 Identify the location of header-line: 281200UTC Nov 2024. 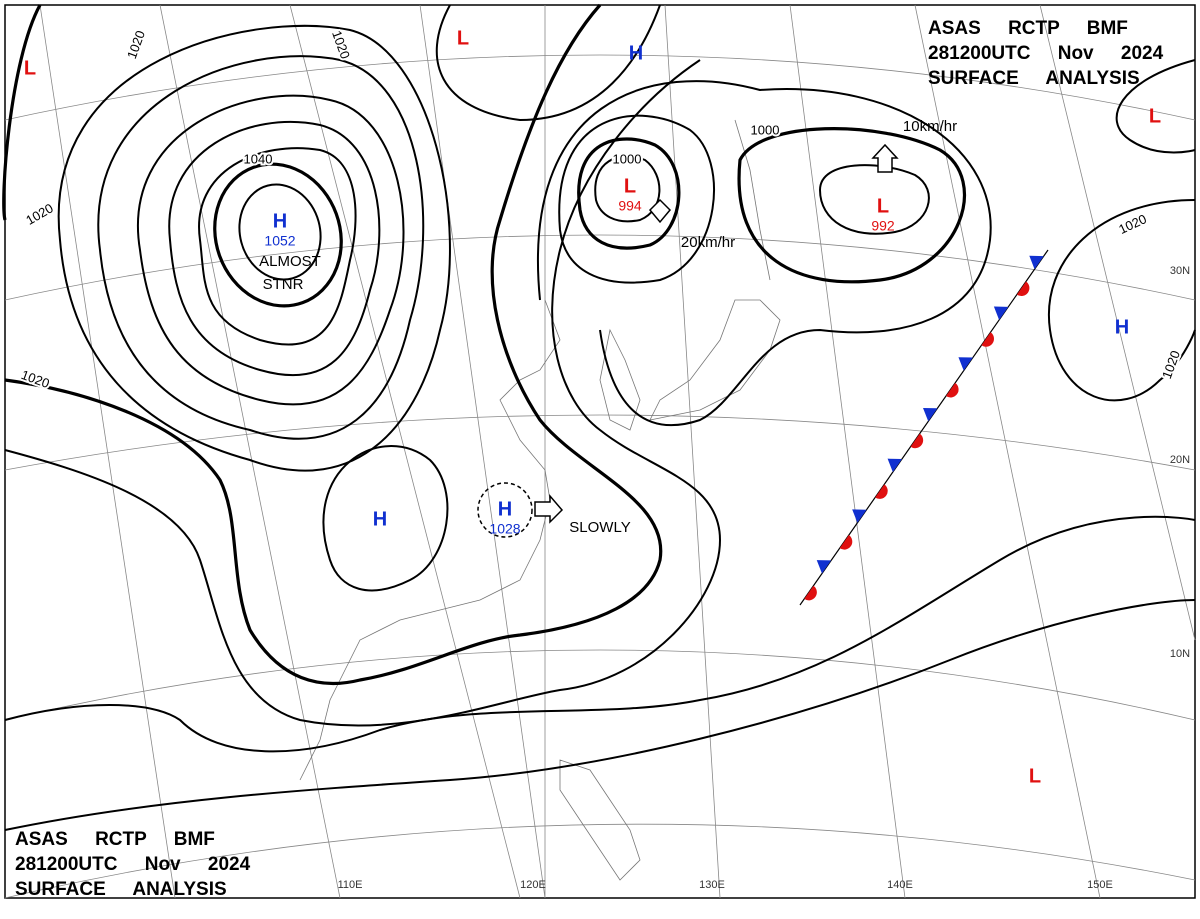
(1046, 53).